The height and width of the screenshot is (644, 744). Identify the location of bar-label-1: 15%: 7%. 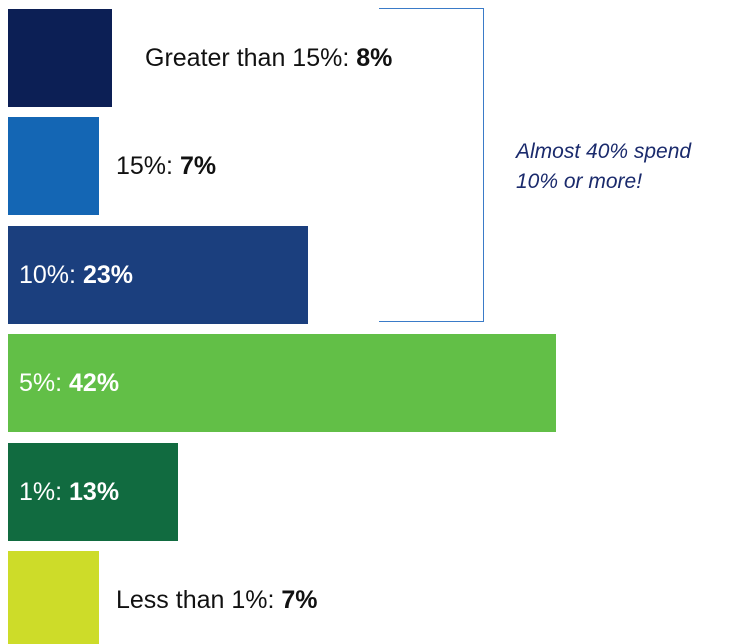
(166, 166).